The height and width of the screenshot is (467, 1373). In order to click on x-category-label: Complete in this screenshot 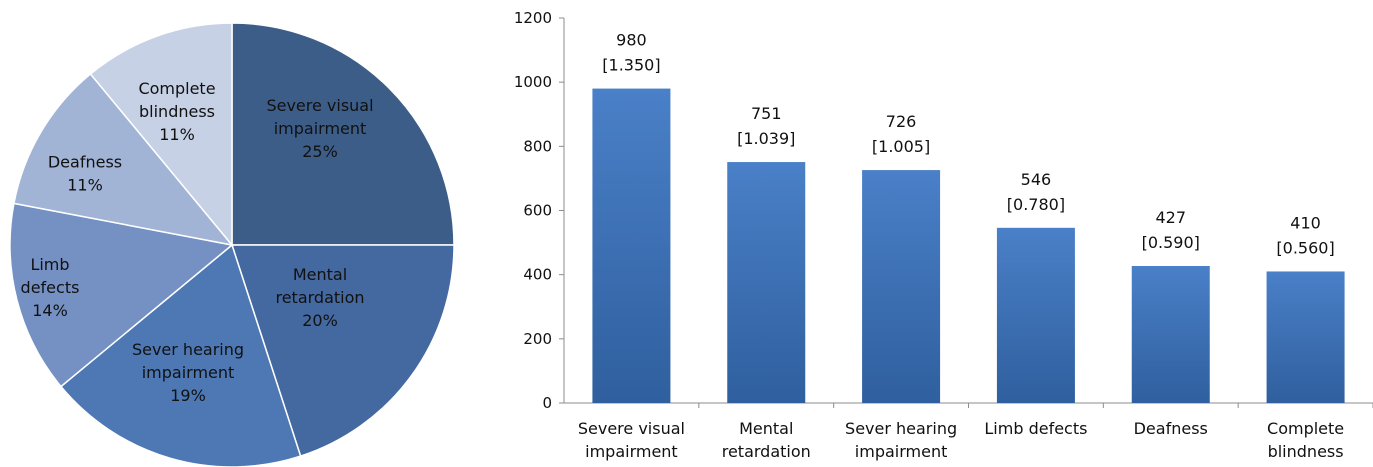, I will do `click(1305, 428)`.